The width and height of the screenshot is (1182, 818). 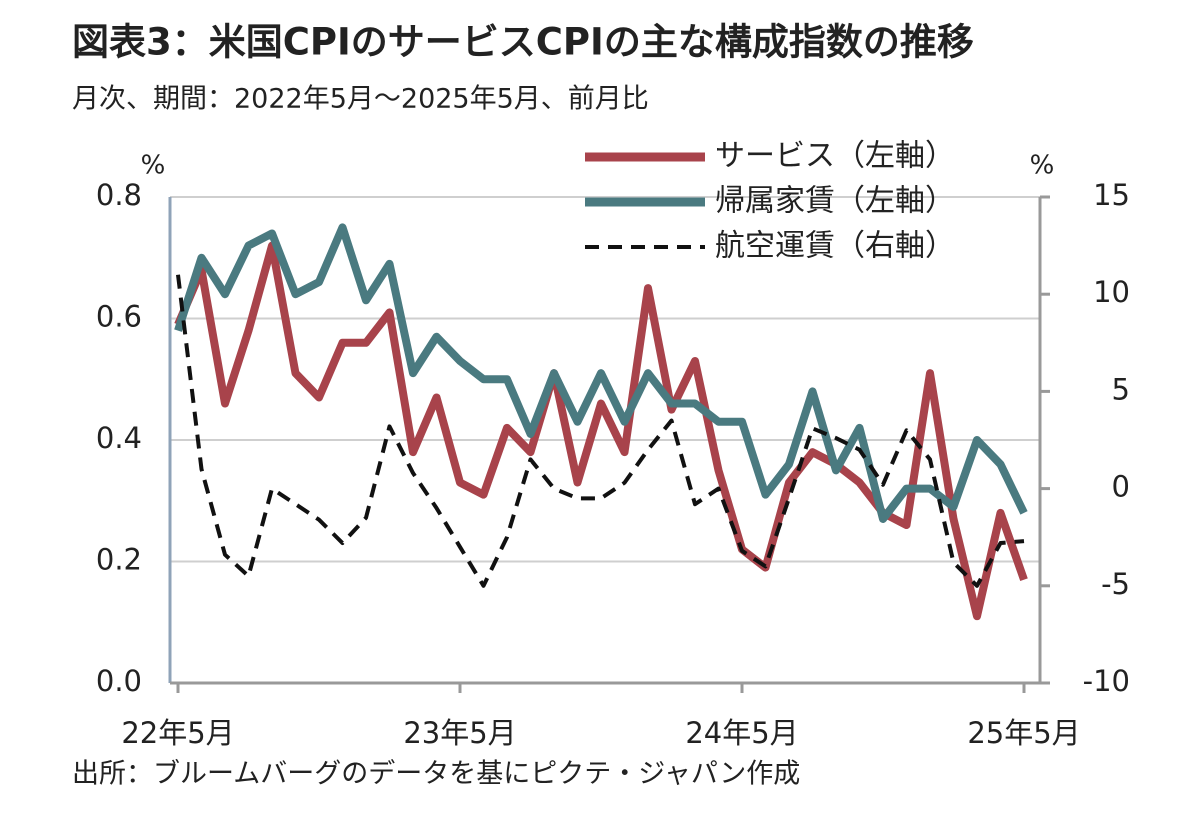 I want to click on y2-tick-label: -5, so click(x=1115, y=584).